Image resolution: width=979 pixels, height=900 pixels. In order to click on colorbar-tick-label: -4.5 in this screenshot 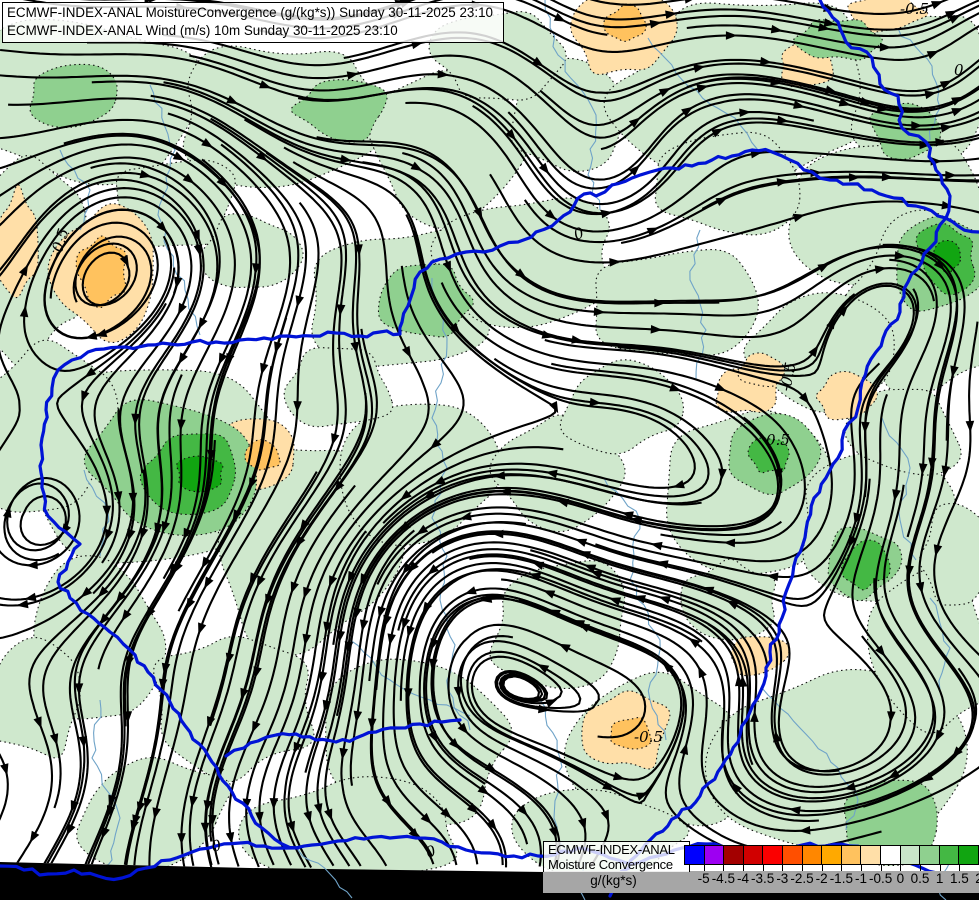, I will do `click(723, 878)`.